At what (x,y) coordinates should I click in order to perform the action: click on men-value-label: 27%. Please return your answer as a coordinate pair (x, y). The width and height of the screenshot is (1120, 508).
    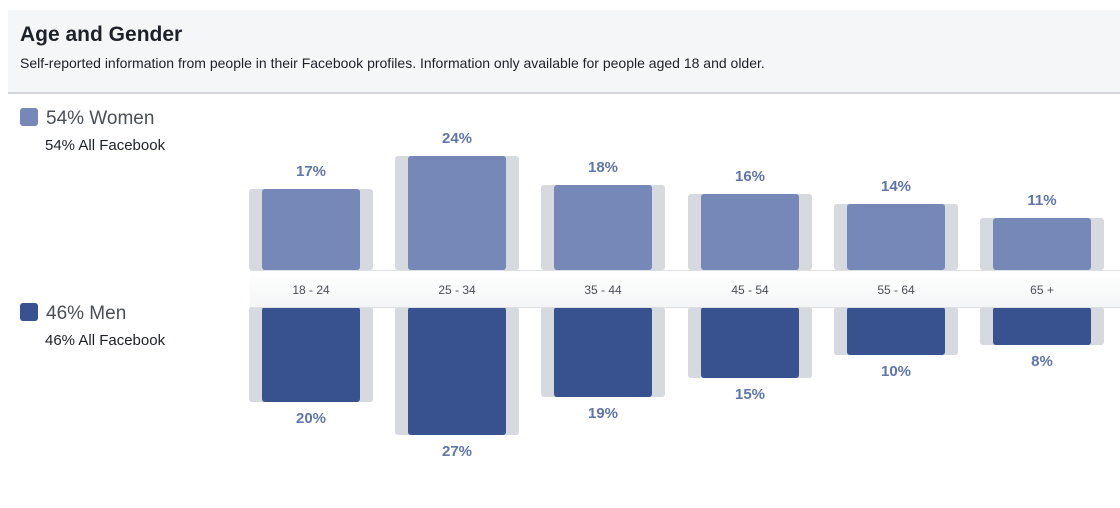
    Looking at the image, I should click on (457, 452).